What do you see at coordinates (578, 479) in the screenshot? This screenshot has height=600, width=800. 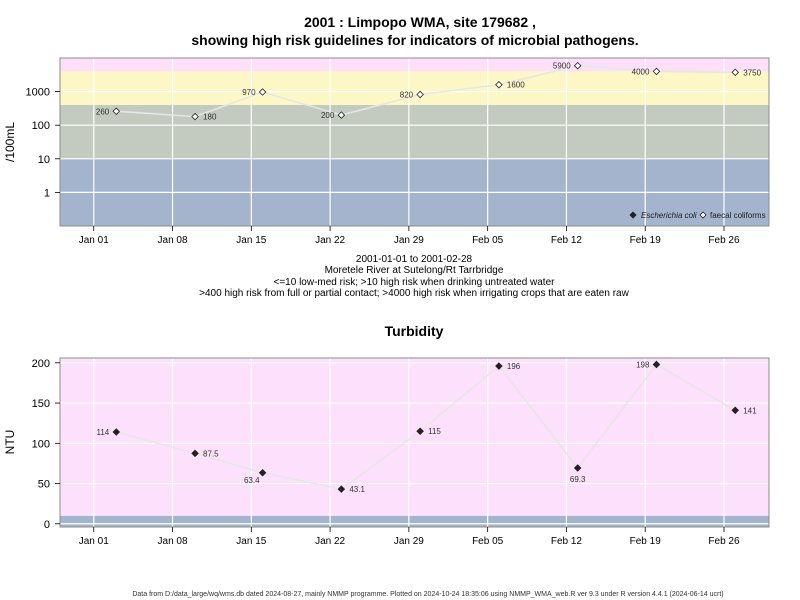 I see `data-label-6: 69.3` at bounding box center [578, 479].